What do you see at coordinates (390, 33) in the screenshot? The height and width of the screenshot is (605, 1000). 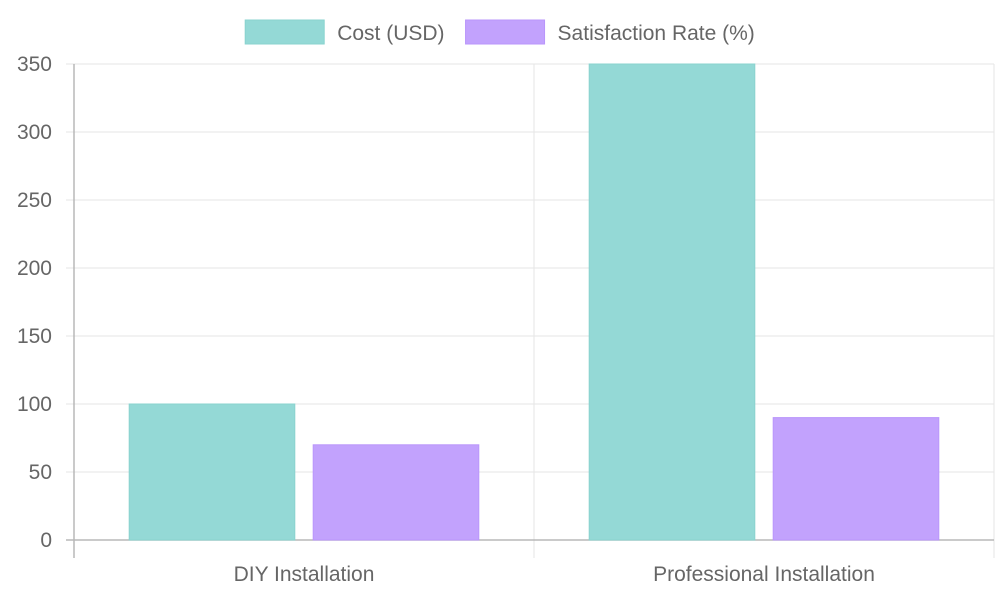 I see `legend-label: Cost (USD)` at bounding box center [390, 33].